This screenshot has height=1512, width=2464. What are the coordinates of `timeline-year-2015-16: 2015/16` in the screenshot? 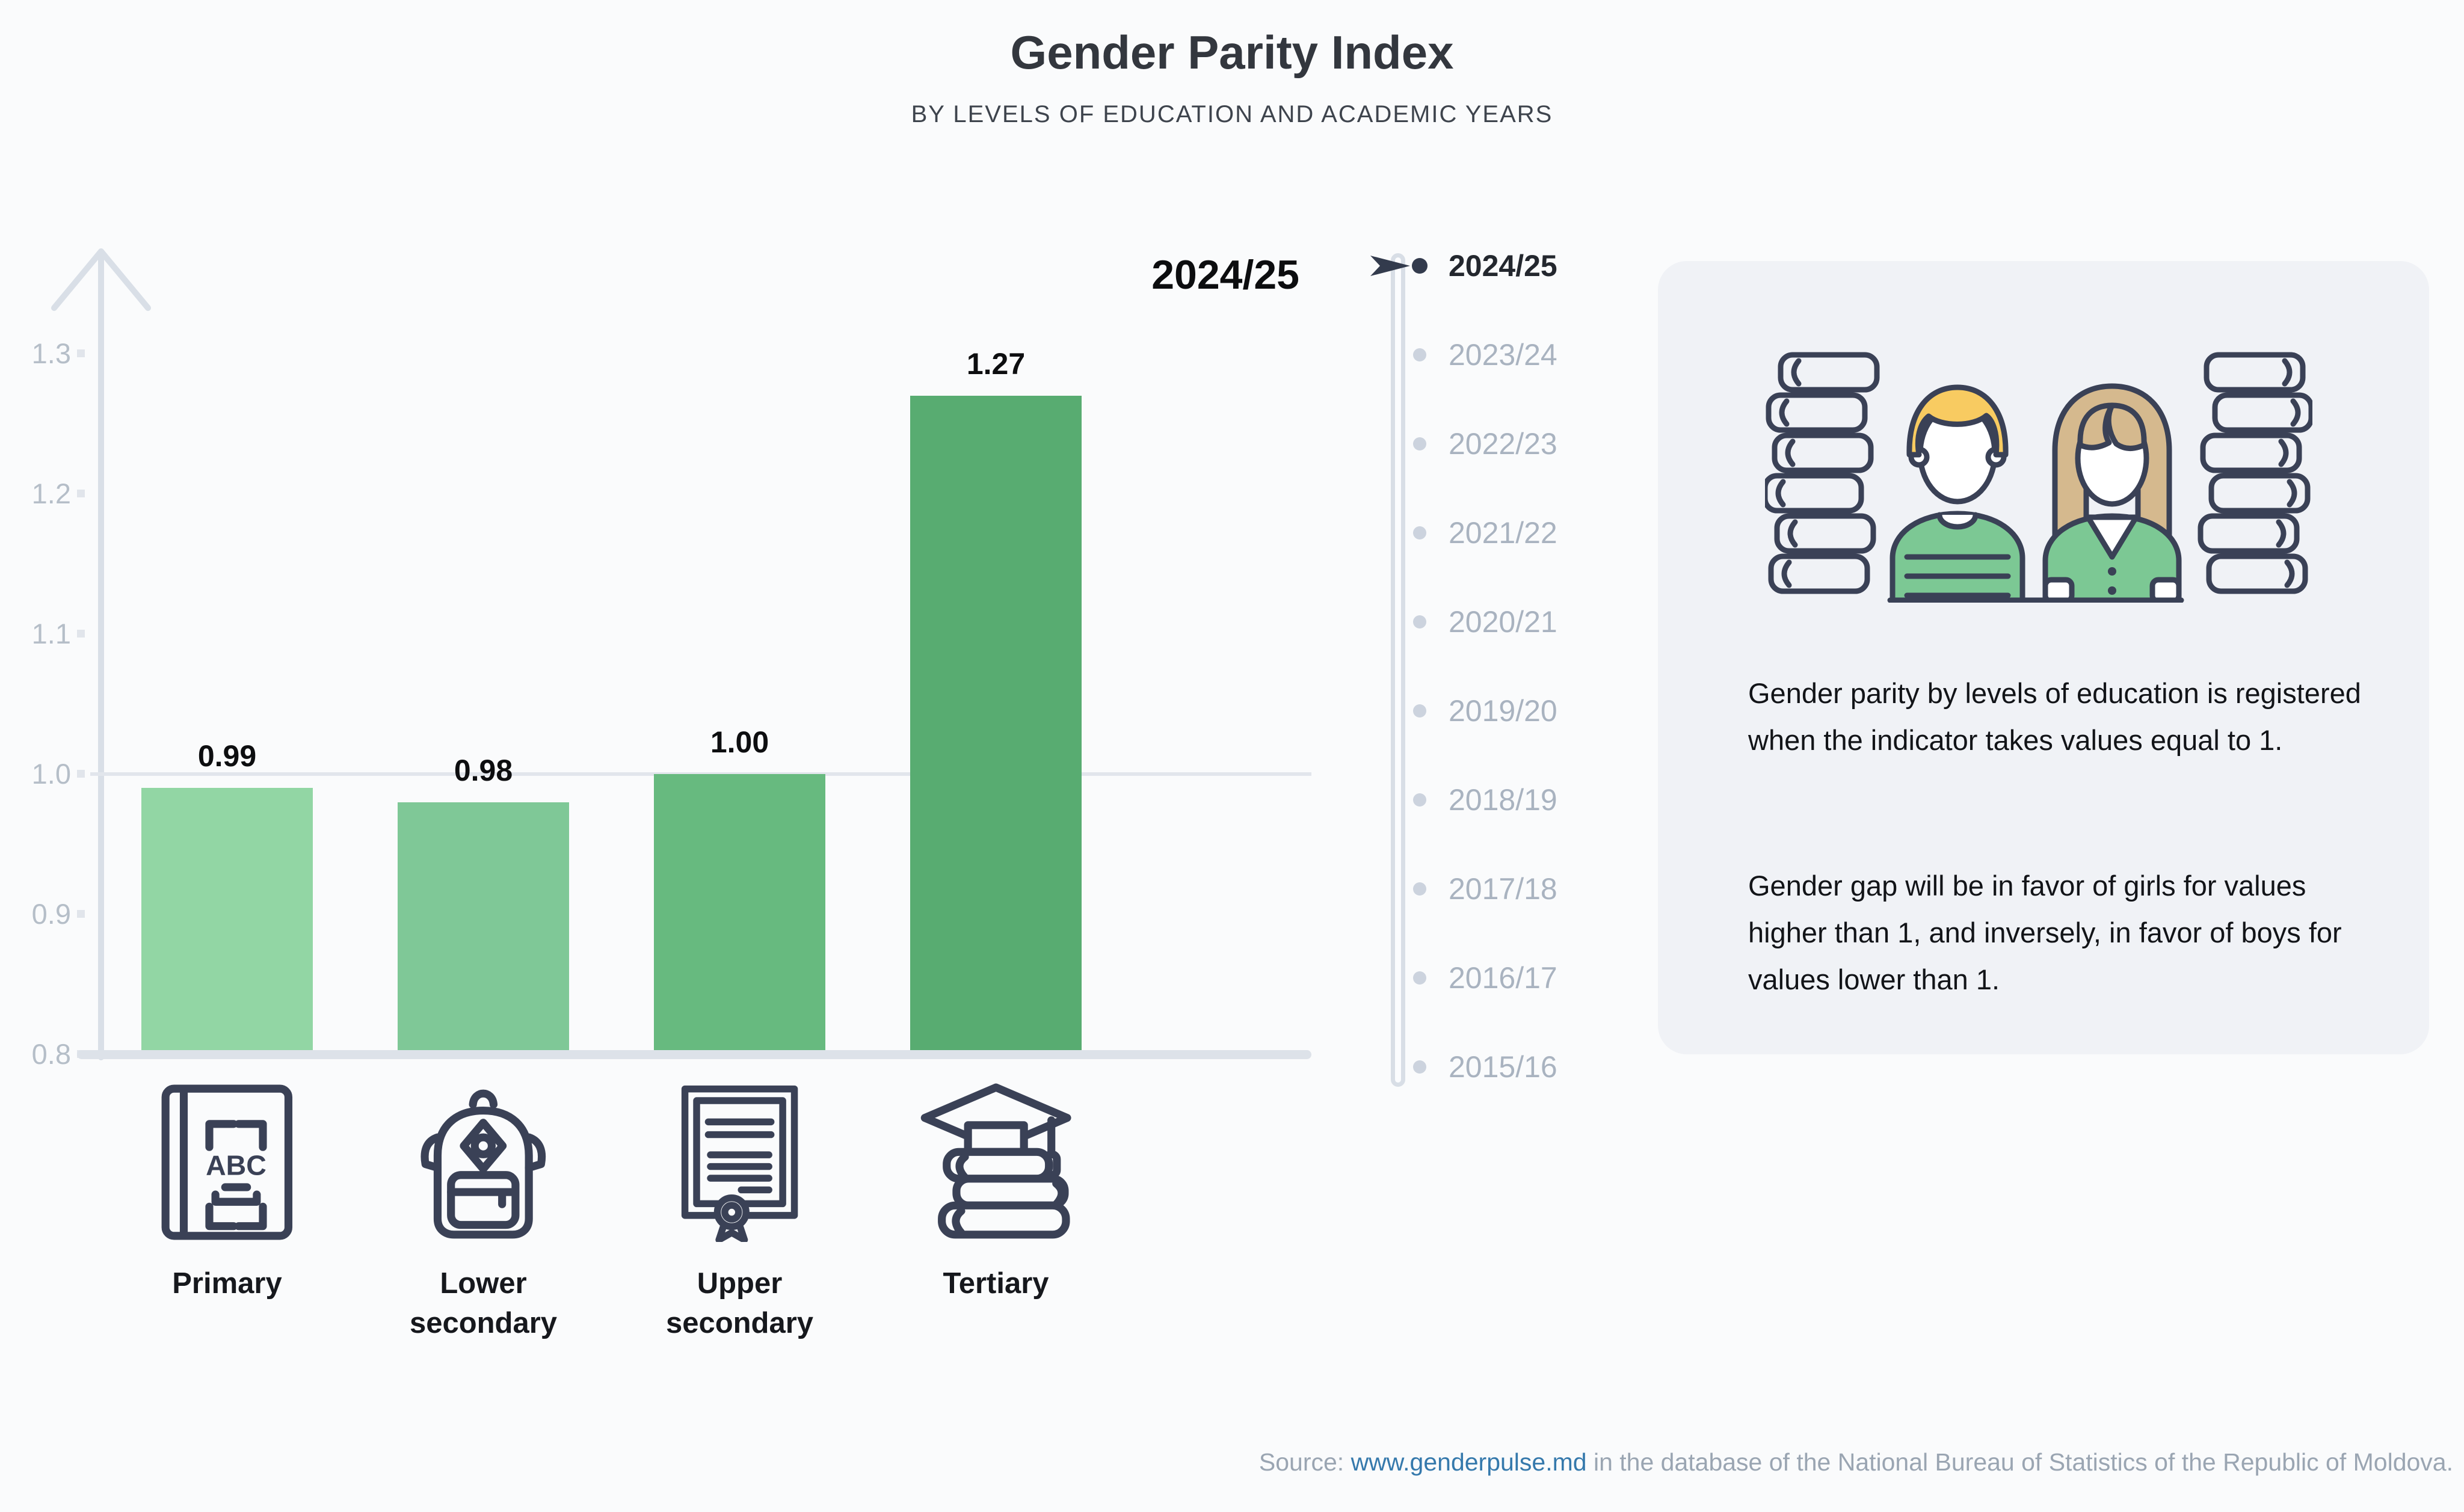 It's located at (1503, 1067).